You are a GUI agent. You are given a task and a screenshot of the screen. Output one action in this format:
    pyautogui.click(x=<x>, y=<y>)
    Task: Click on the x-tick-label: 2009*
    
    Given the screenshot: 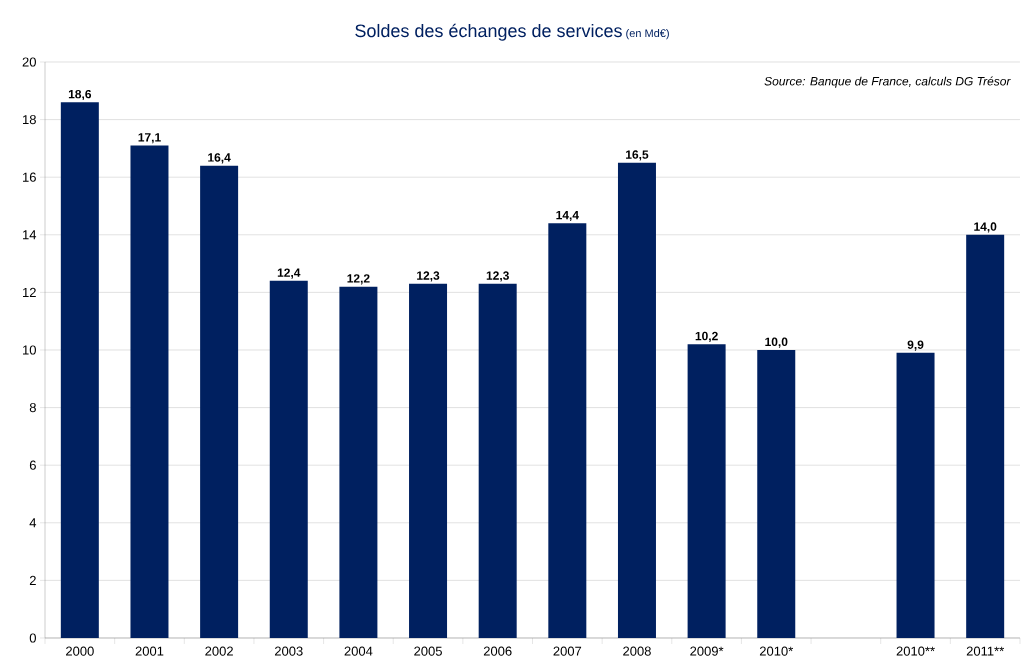 What is the action you would take?
    pyautogui.click(x=707, y=651)
    